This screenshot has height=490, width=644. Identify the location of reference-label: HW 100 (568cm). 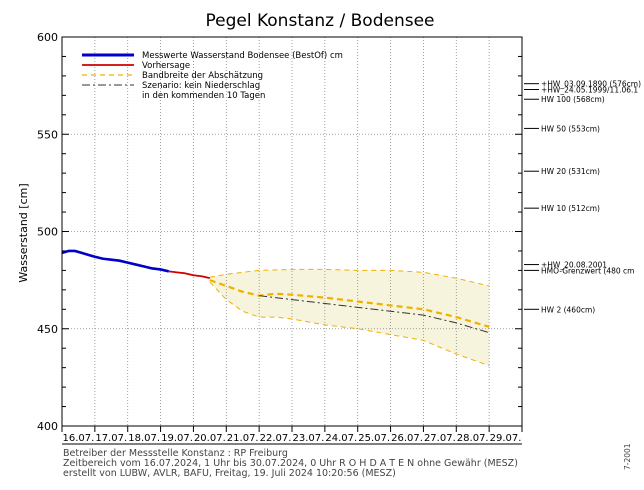
(573, 99).